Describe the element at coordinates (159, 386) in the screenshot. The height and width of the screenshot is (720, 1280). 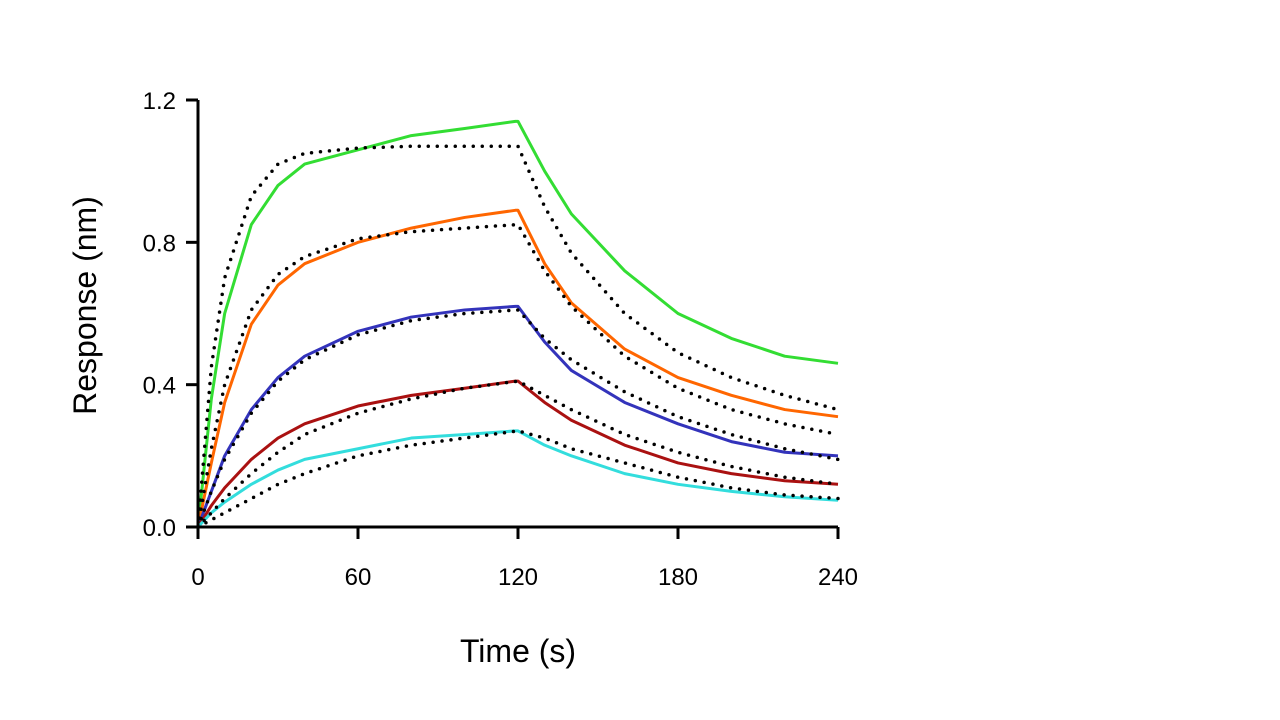
I see `y-tick-label: 0.4` at that location.